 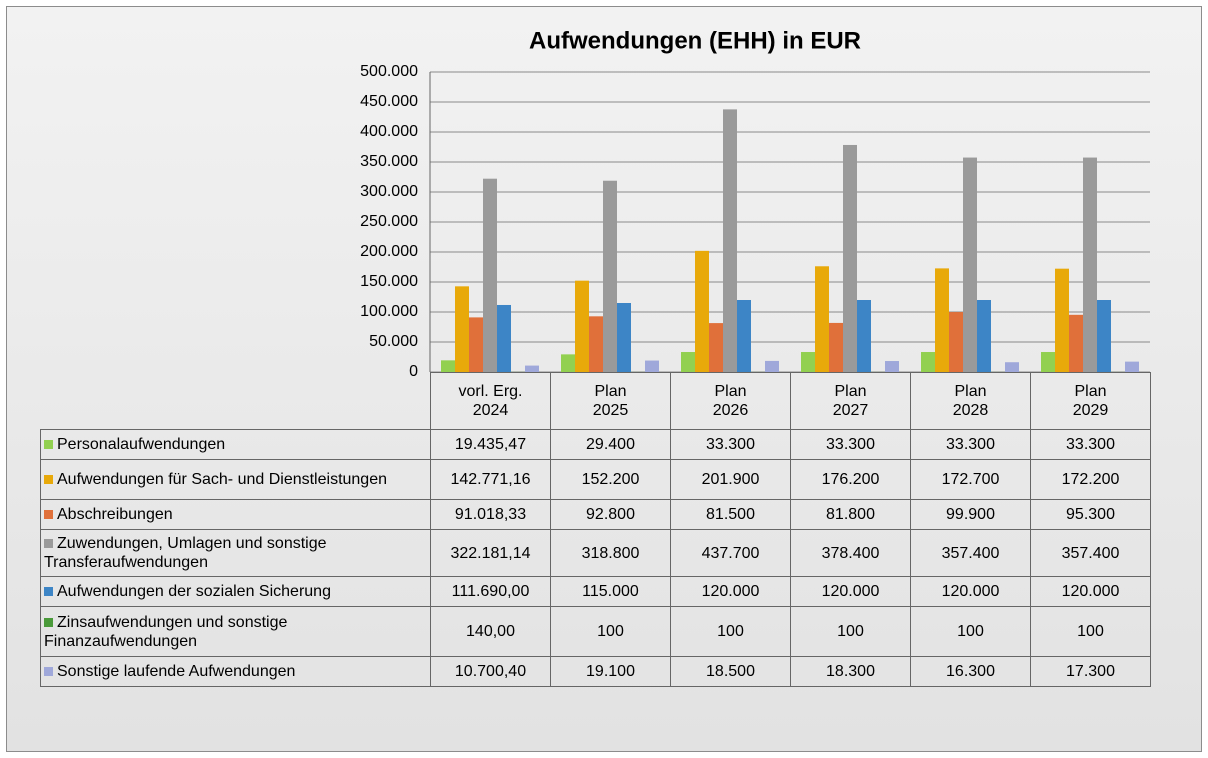 I want to click on y-tick-label: 250.000, so click(x=389, y=221).